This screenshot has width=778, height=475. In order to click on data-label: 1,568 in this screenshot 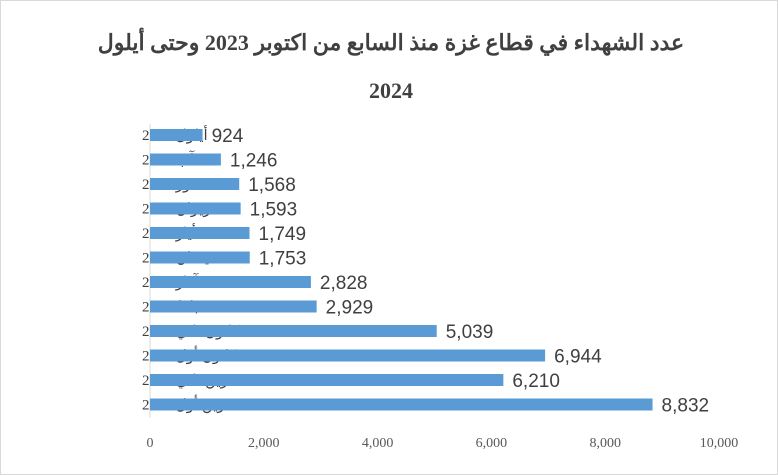, I will do `click(272, 185)`.